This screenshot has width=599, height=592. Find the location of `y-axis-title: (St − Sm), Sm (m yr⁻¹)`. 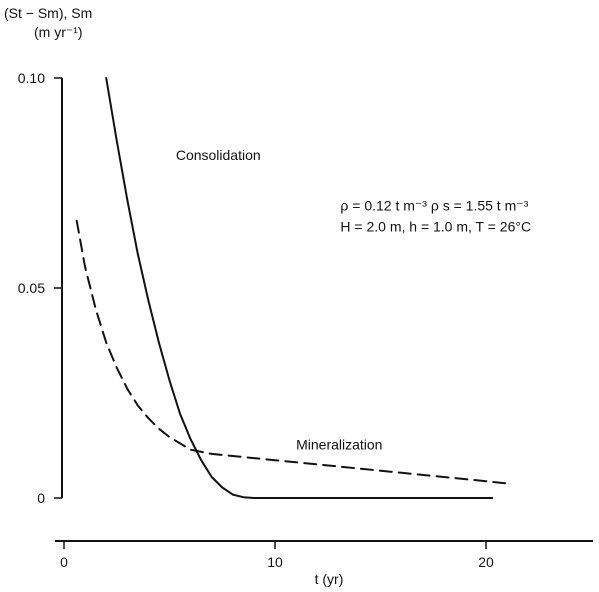

y-axis-title: (St − Sm), Sm (m yr⁻¹) is located at coordinates (48, 22).